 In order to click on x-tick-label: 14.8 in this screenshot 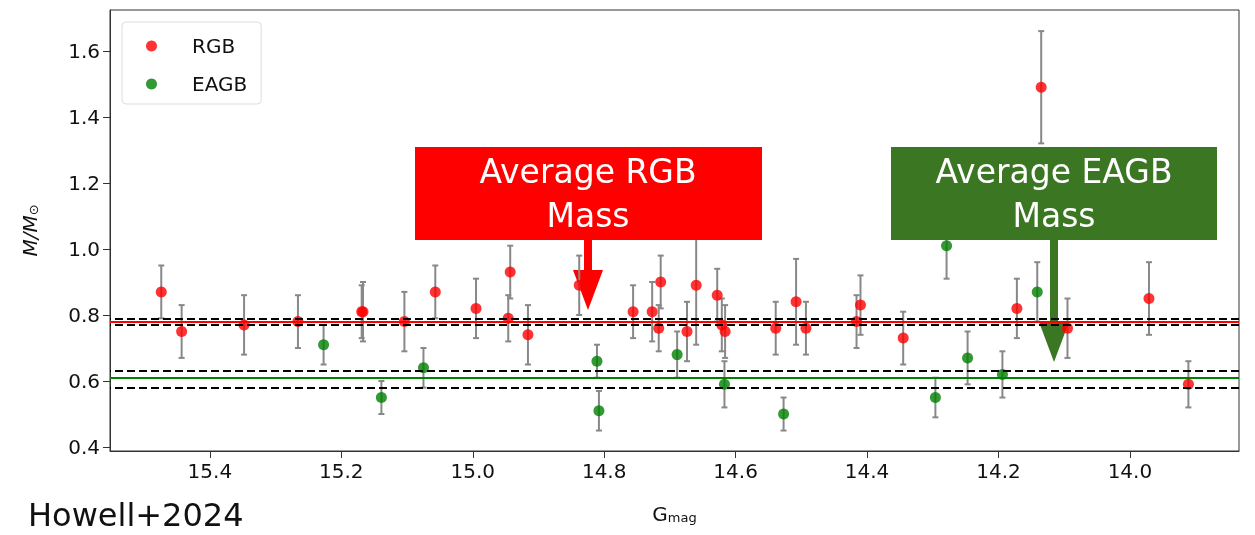, I will do `click(604, 471)`.